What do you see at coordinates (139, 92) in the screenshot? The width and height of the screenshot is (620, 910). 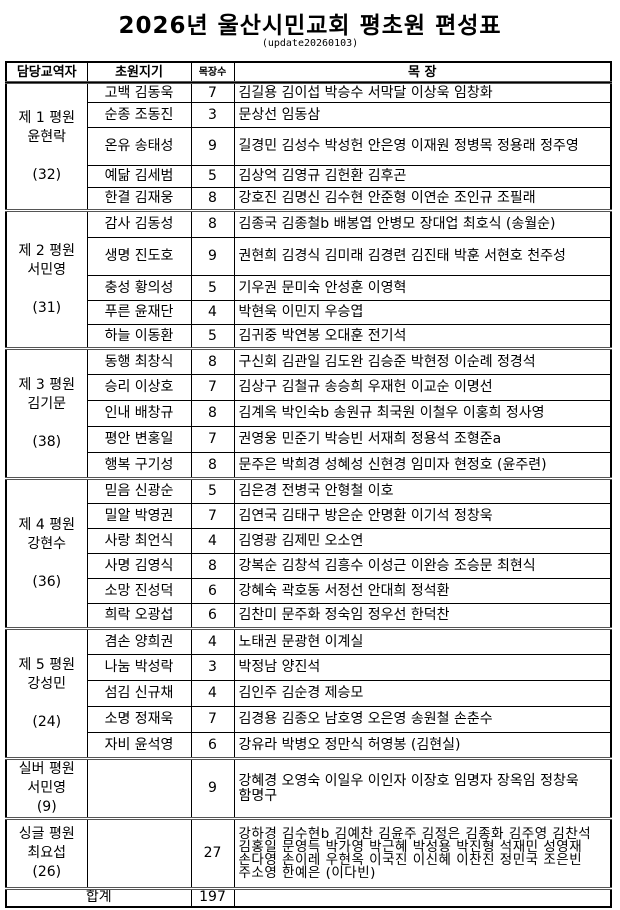 I see `chowon-leader-cell: 고백 김동욱` at bounding box center [139, 92].